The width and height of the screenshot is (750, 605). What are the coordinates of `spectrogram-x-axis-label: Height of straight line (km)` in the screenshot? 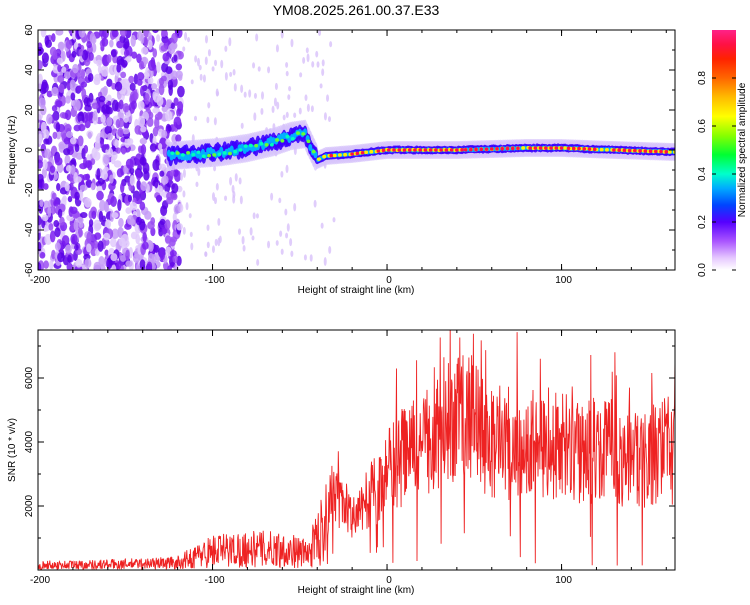 It's located at (356, 290).